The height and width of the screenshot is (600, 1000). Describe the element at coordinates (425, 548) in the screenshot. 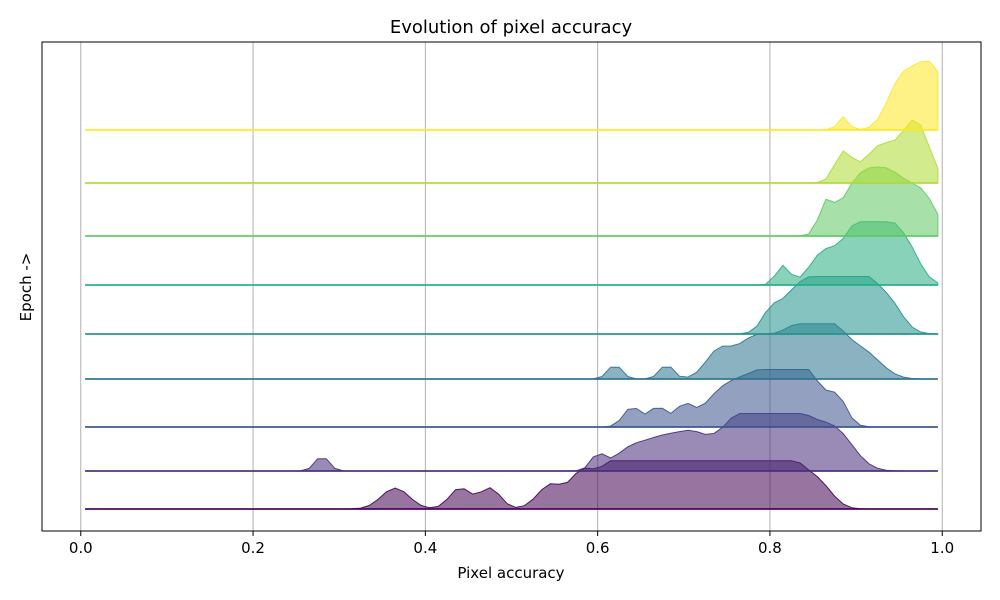

I see `x-tick-label: 0.4` at that location.